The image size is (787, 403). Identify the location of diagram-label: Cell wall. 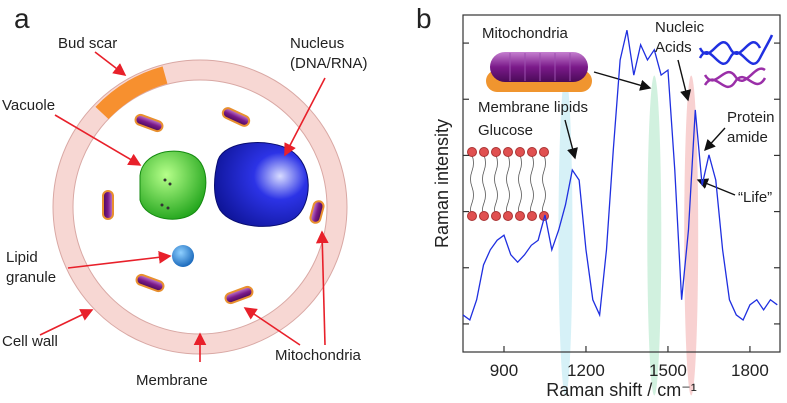
(30, 341).